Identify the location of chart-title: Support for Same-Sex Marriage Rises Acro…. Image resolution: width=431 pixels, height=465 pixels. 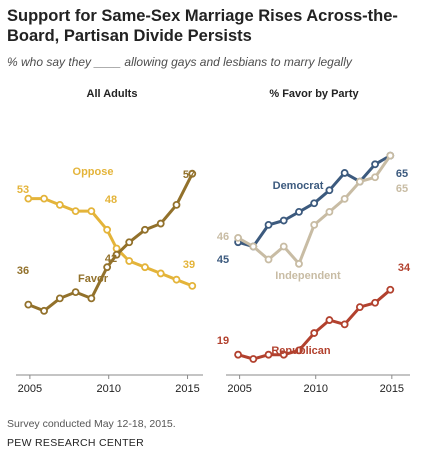
(202, 26).